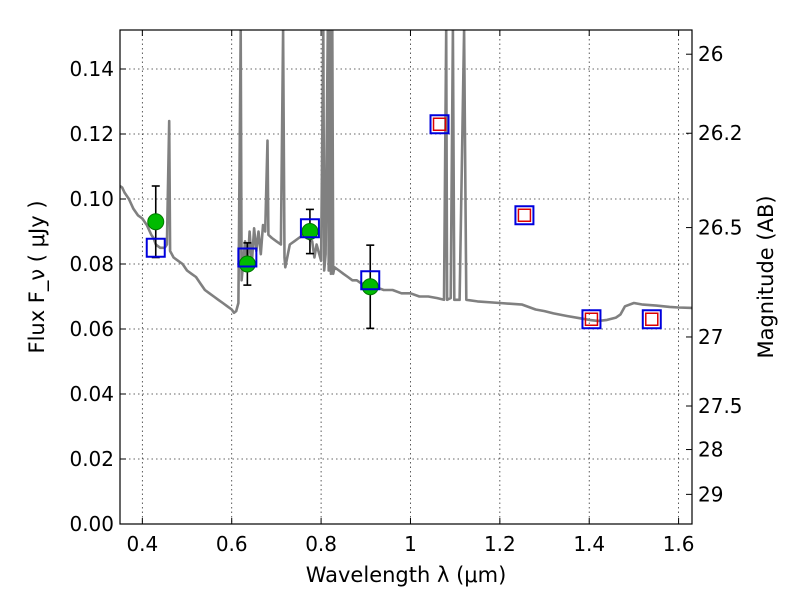 The width and height of the screenshot is (800, 600). What do you see at coordinates (720, 228) in the screenshot?
I see `y2-tick-label: 26.5` at bounding box center [720, 228].